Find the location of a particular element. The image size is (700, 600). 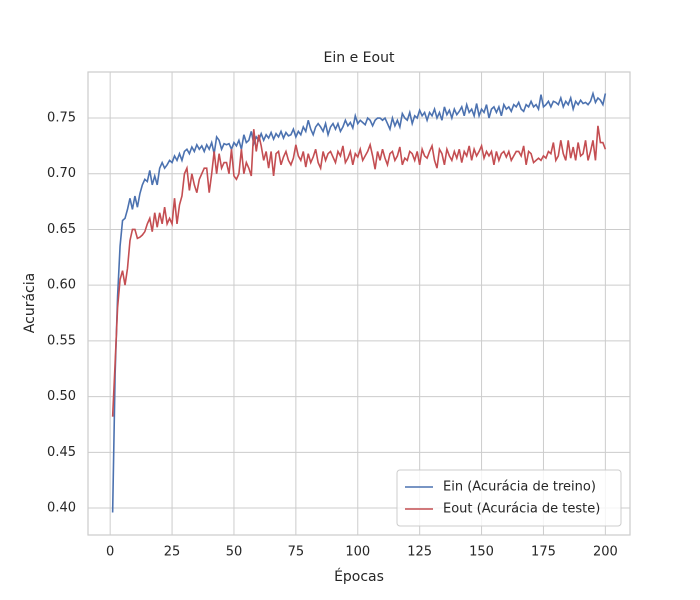

x-tick-label: 200 is located at coordinates (605, 552).